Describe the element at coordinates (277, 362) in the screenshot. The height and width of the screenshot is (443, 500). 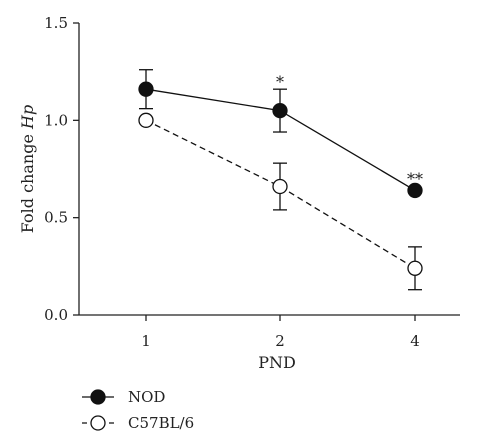
I see `x-axis-label: PND` at that location.